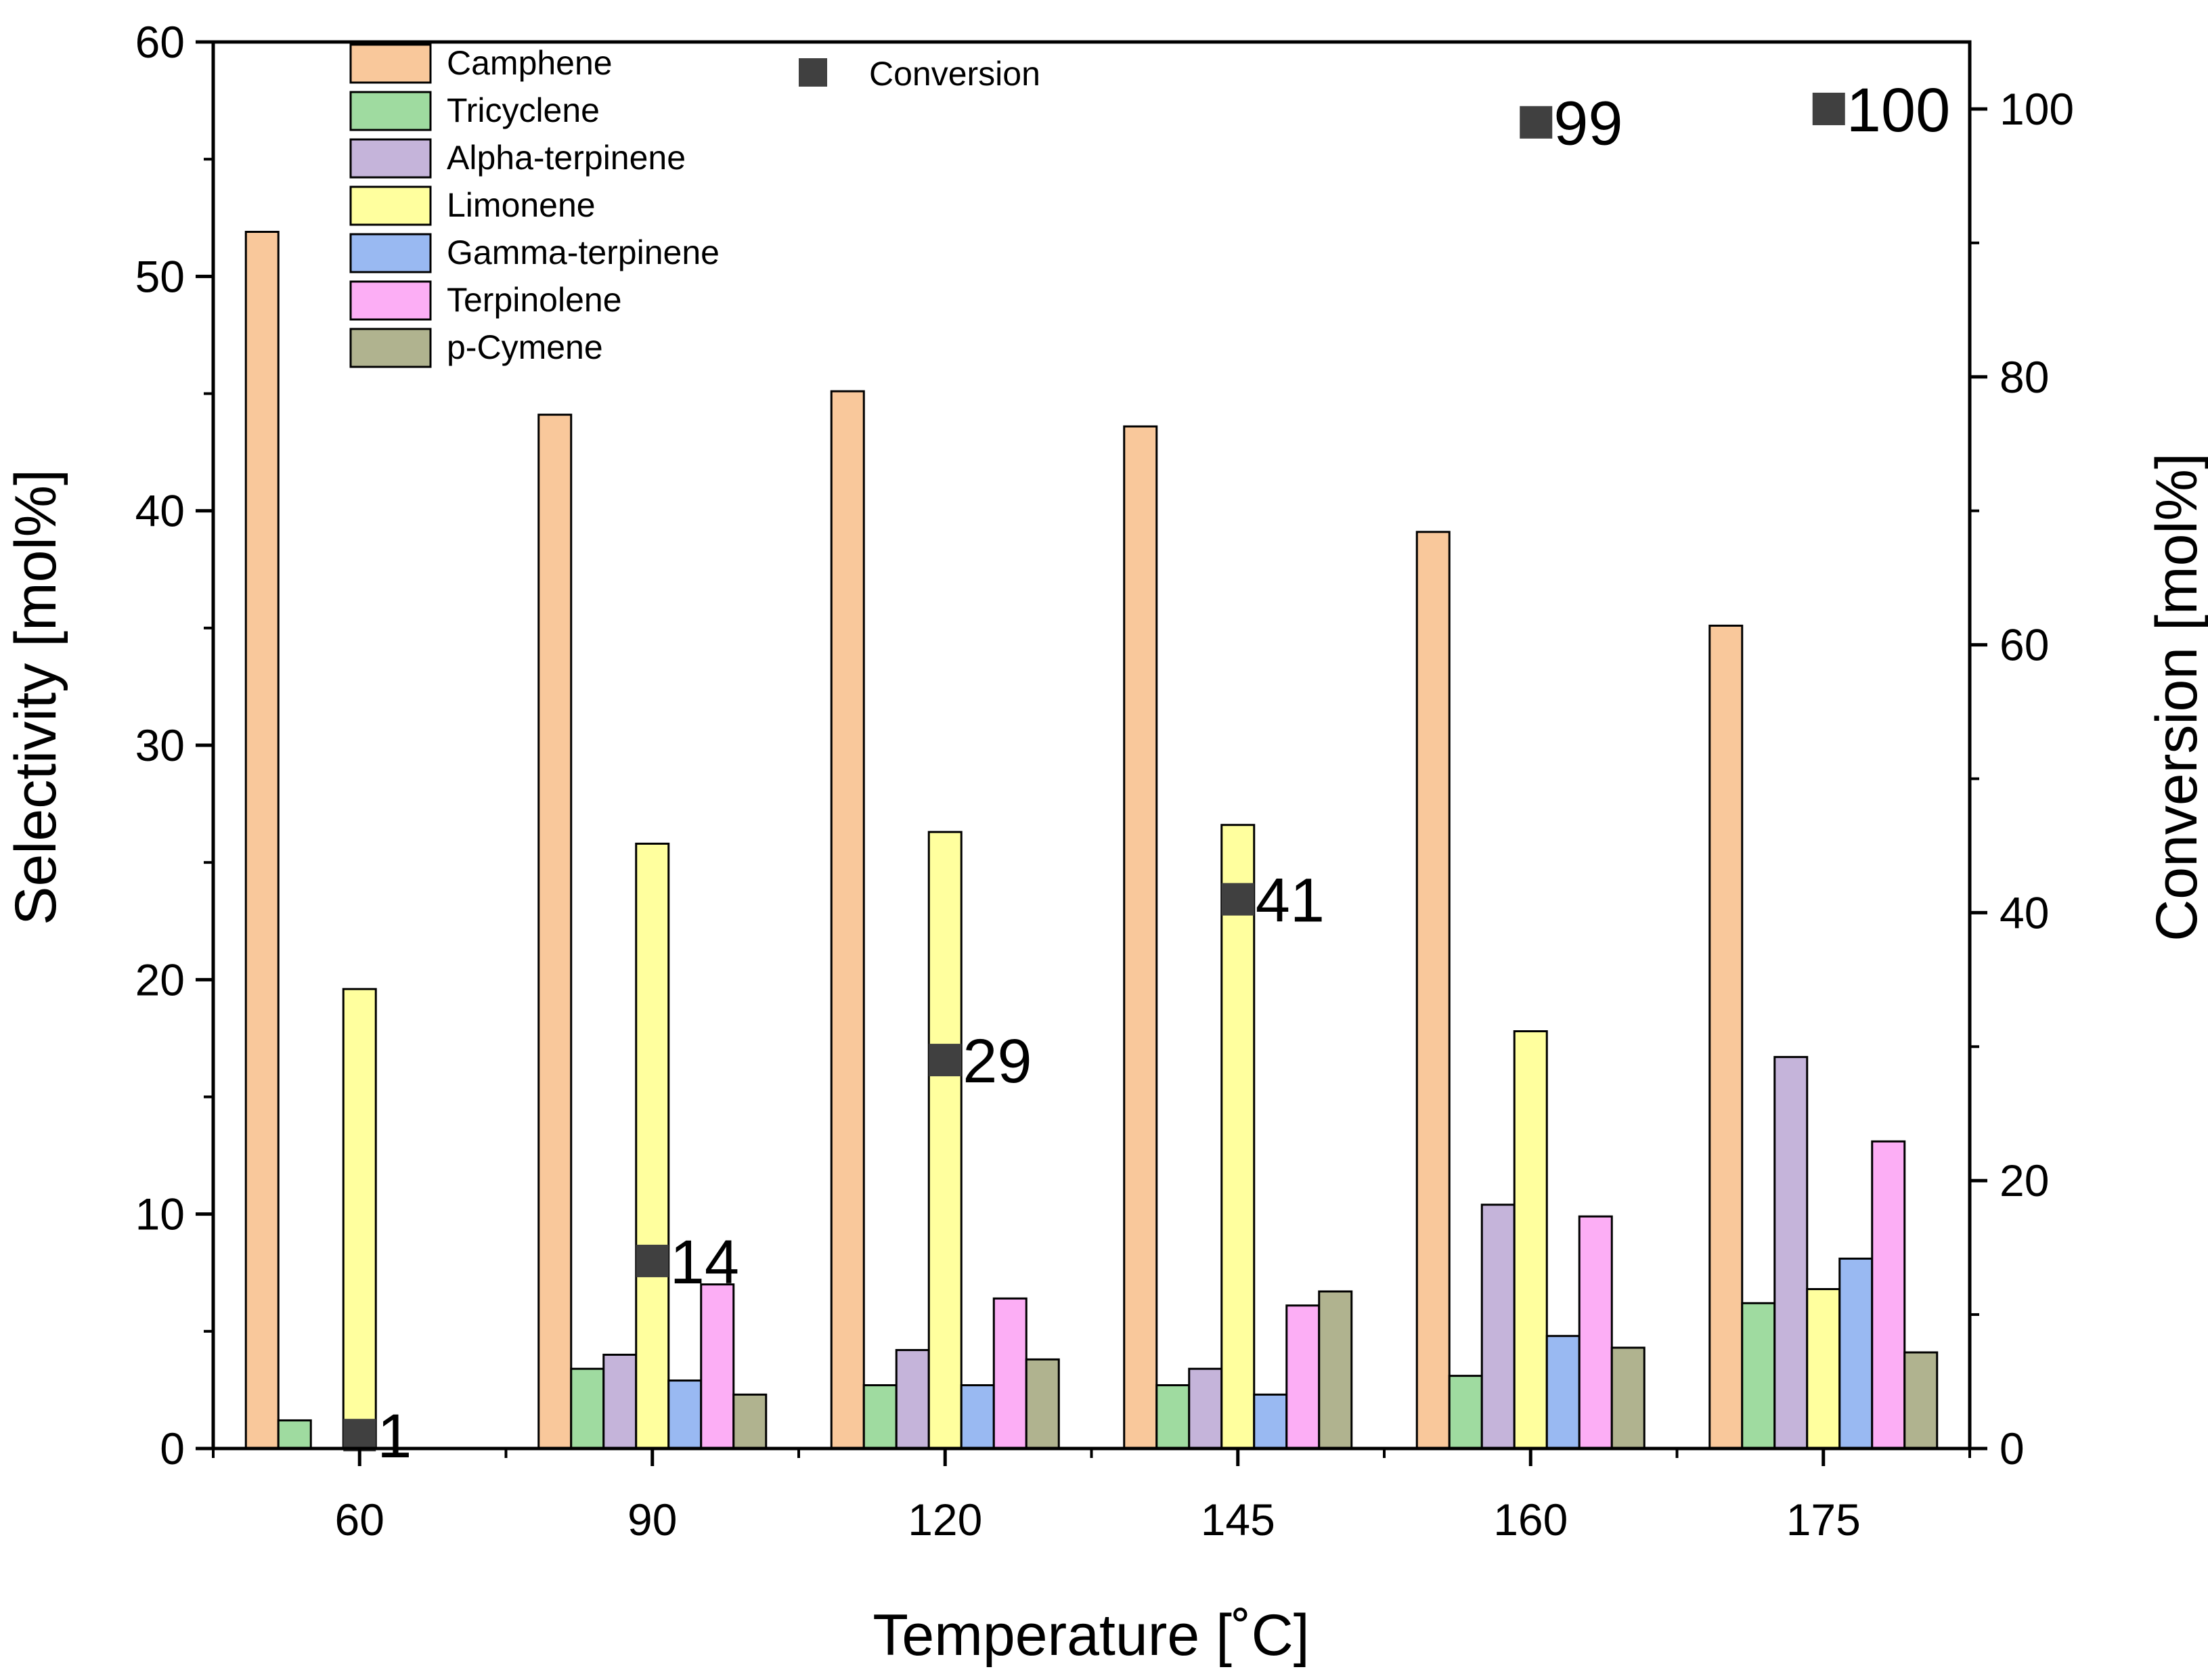 This screenshot has height=1680, width=2208. What do you see at coordinates (2024, 1181) in the screenshot?
I see `y2-tick-label: 20` at bounding box center [2024, 1181].